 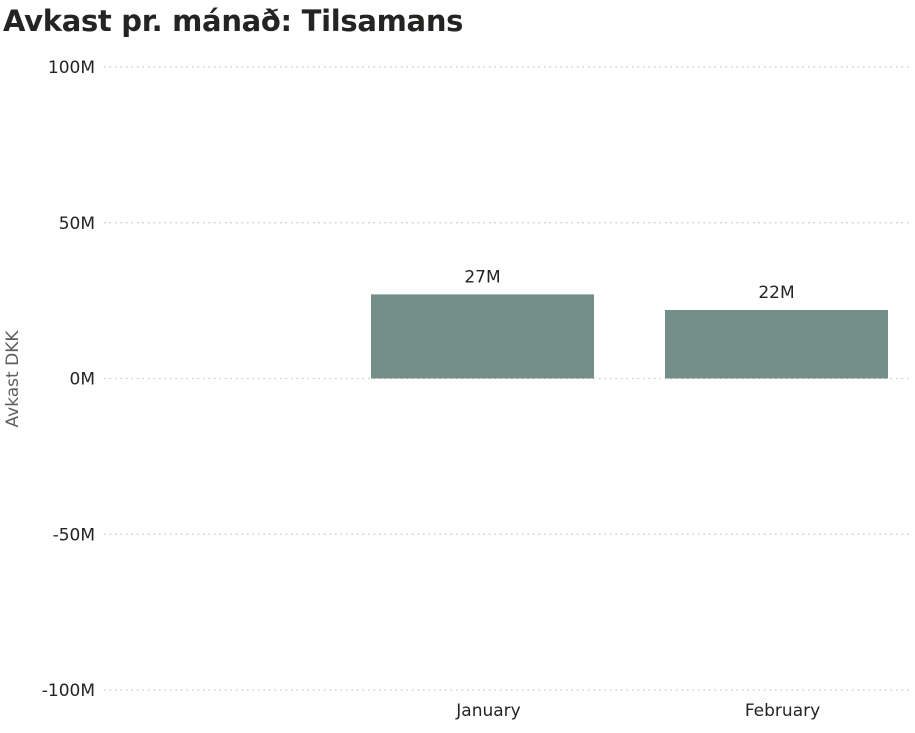 What do you see at coordinates (482, 336) in the screenshot?
I see `bar-january` at bounding box center [482, 336].